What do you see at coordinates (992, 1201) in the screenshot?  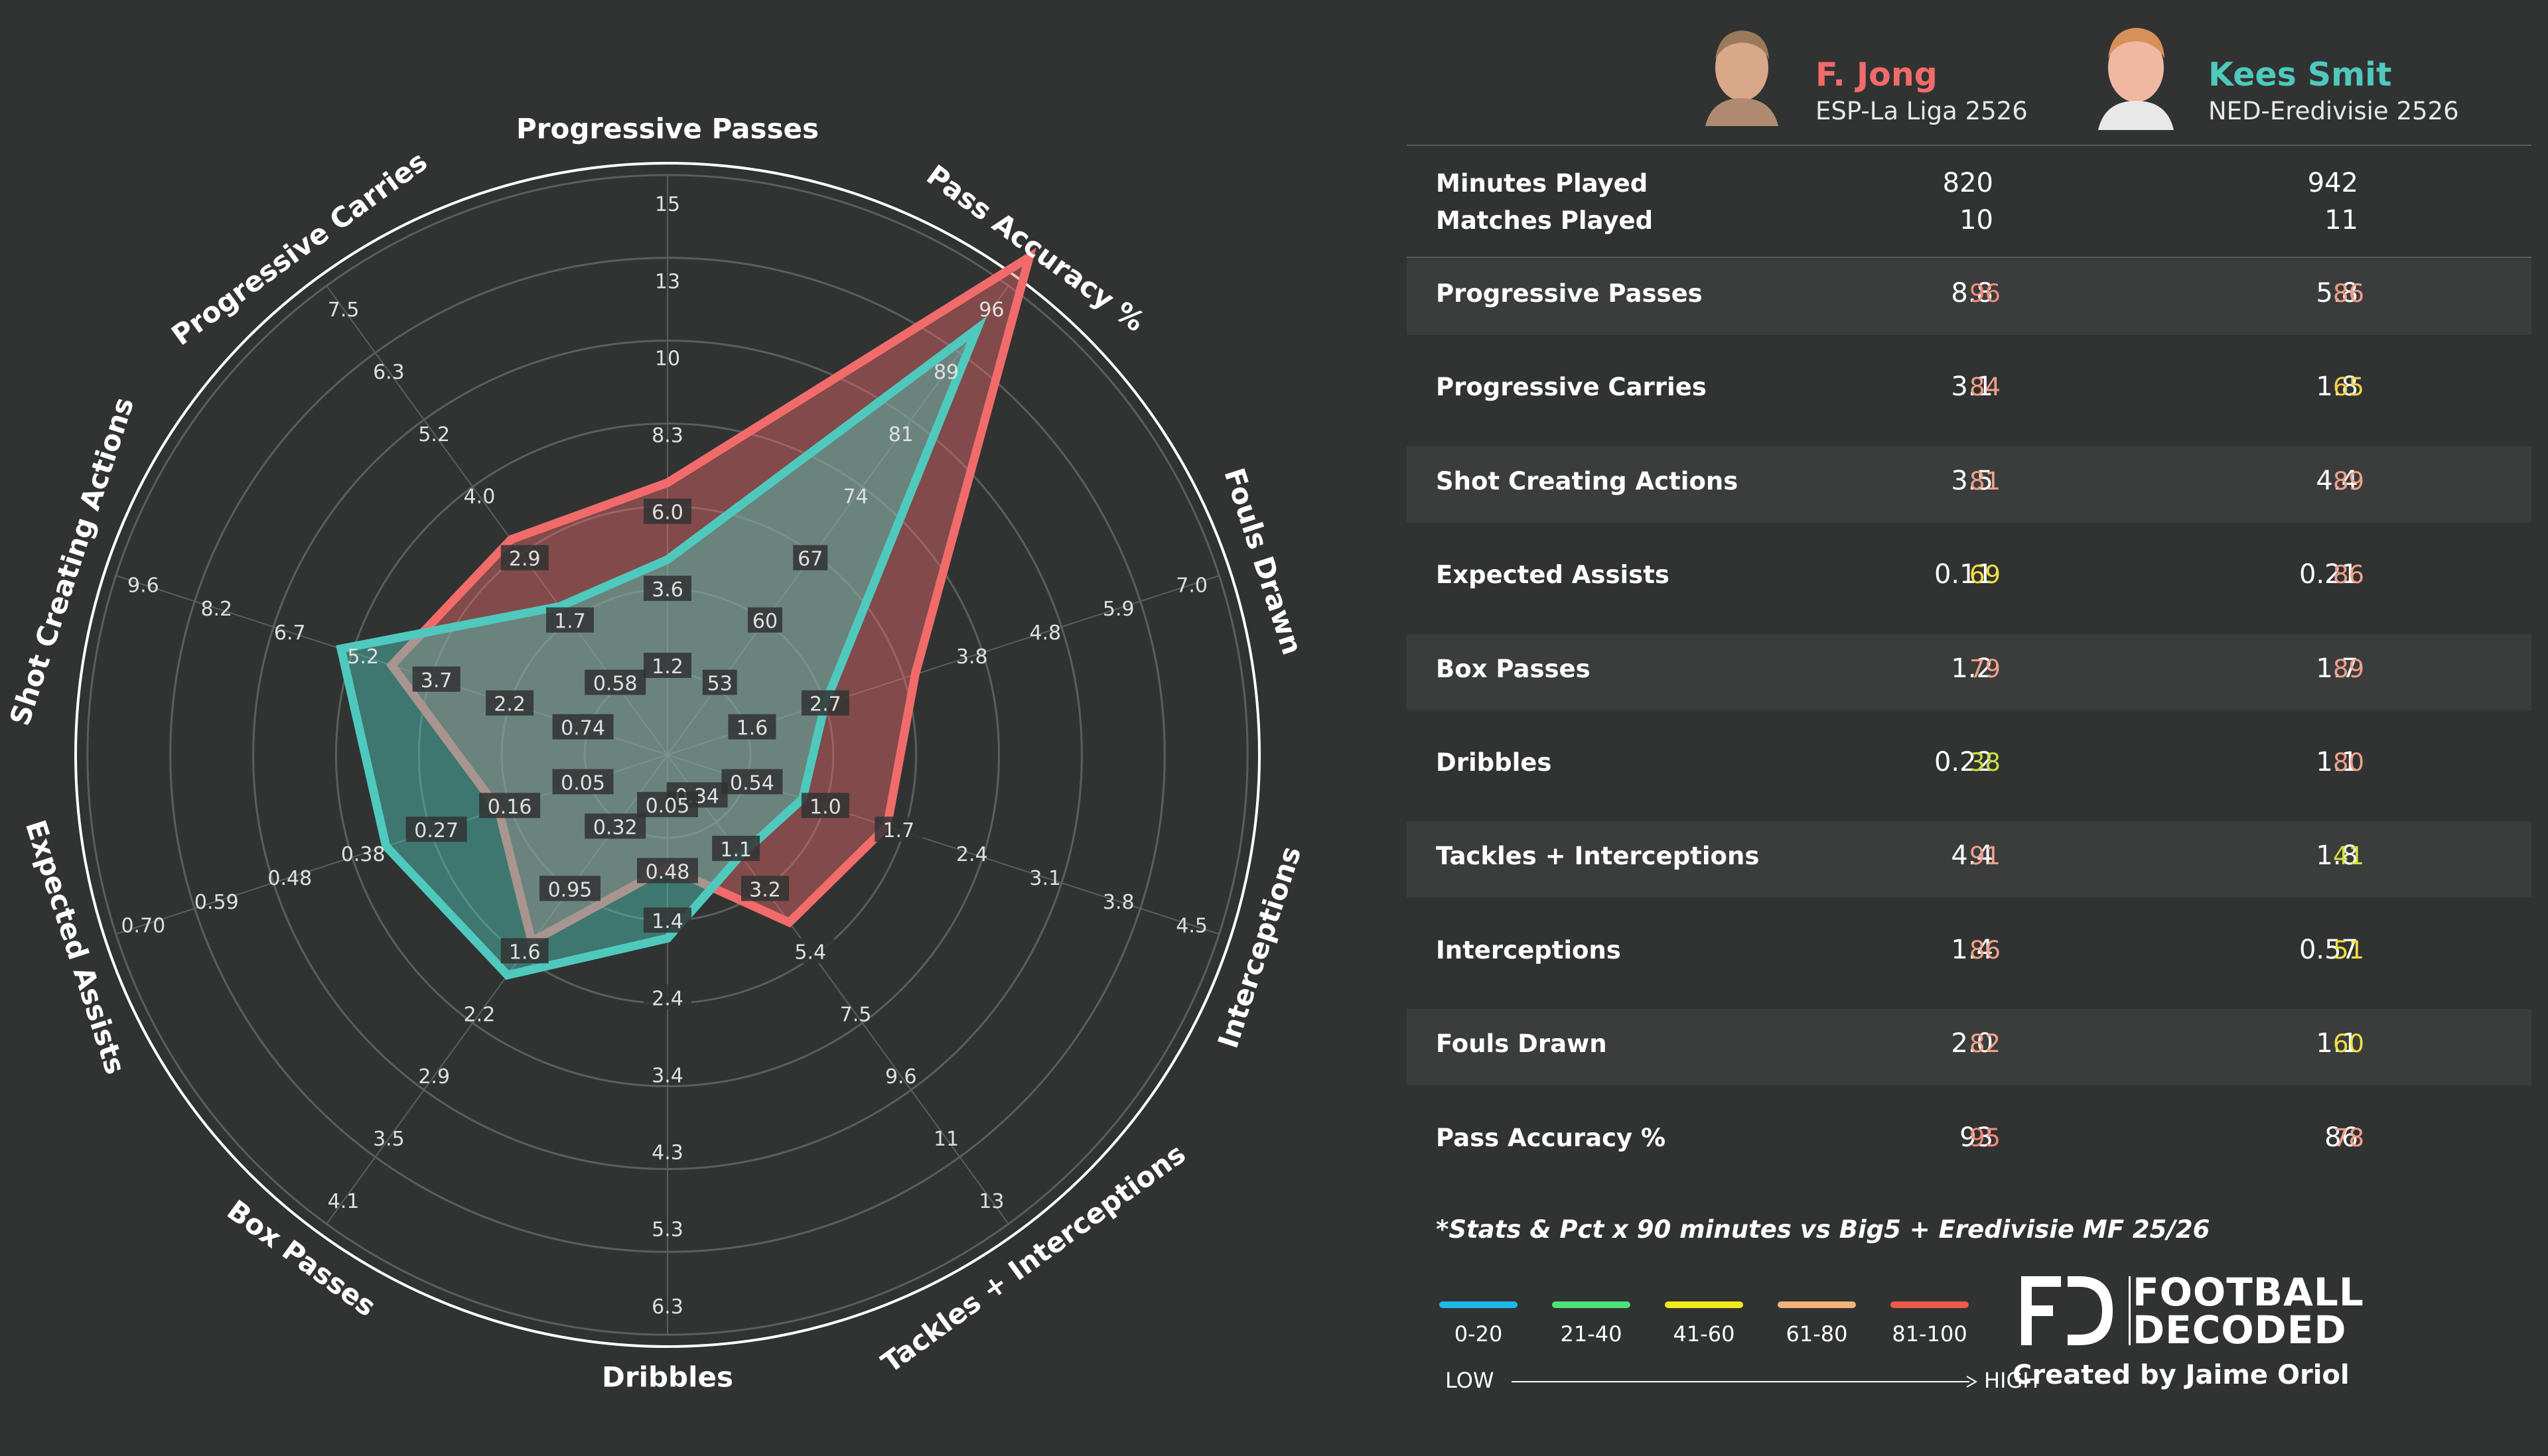 I see `tick-label: 13` at bounding box center [992, 1201].